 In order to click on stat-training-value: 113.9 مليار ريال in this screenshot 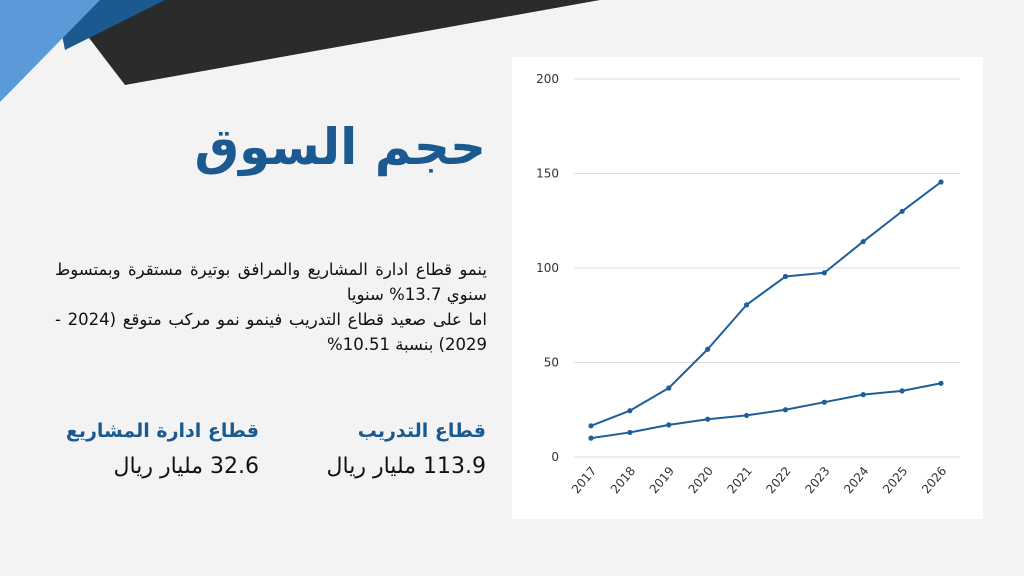, I will do `click(406, 466)`.